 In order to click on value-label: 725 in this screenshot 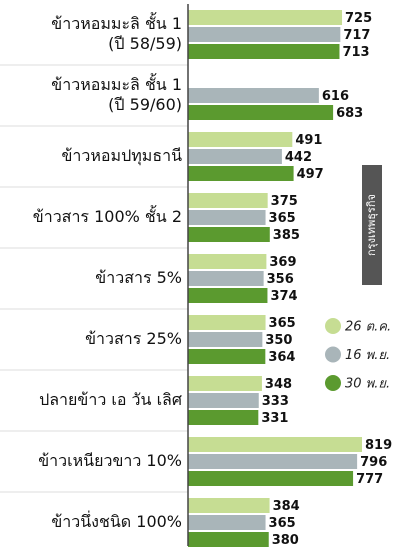, I will do `click(358, 18)`.